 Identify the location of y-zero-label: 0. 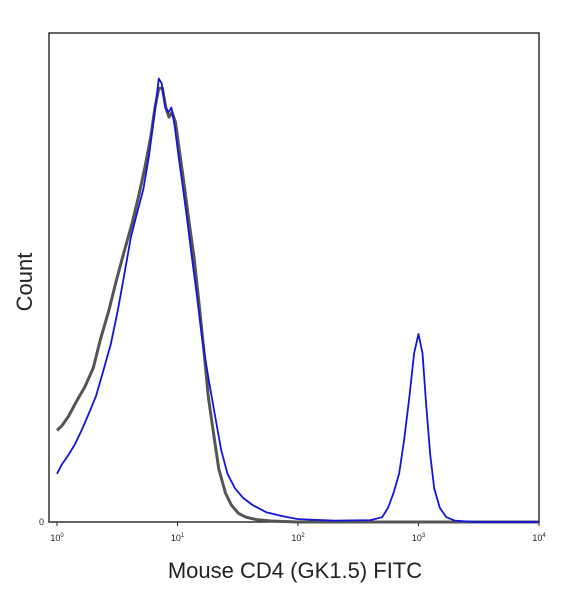
(41, 522).